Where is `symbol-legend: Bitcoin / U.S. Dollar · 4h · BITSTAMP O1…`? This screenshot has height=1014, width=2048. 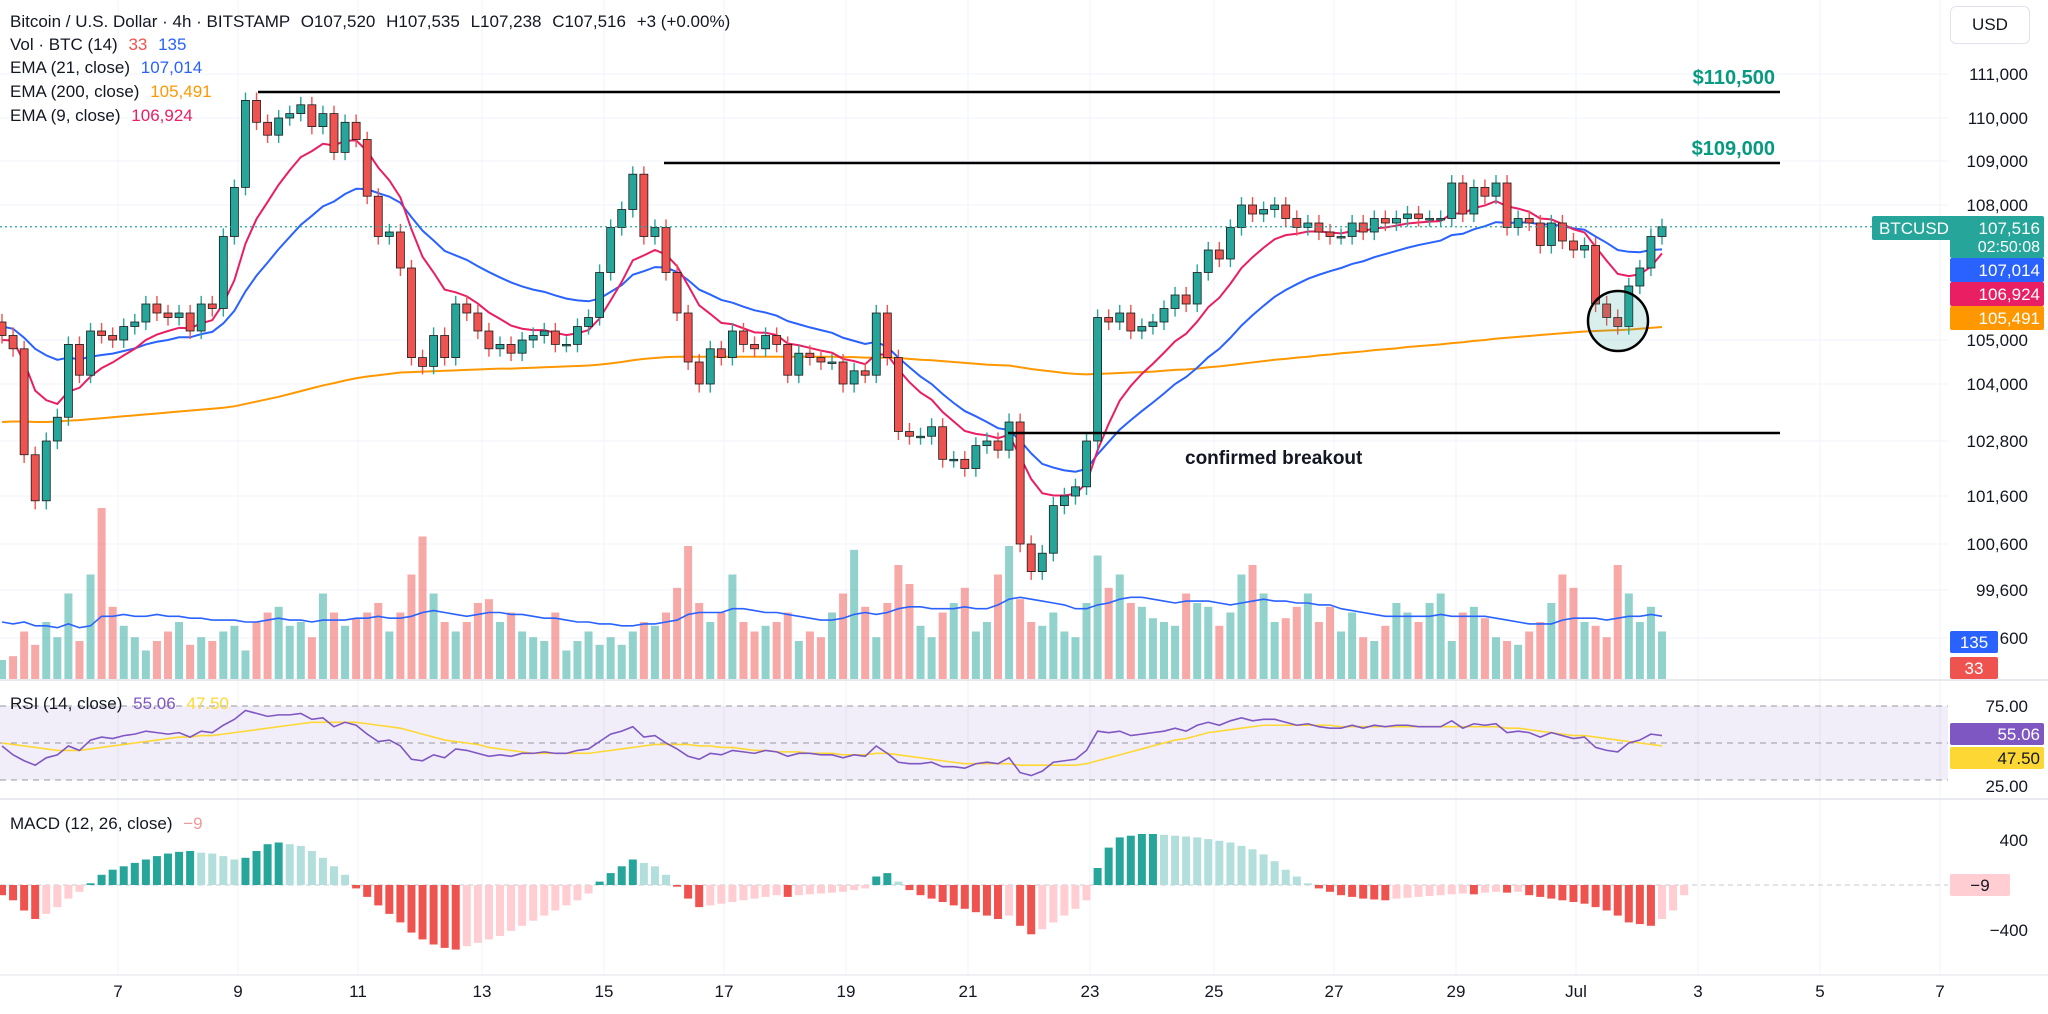
symbol-legend: Bitcoin / U.S. Dollar · 4h · BITSTAMP O1… is located at coordinates (370, 22).